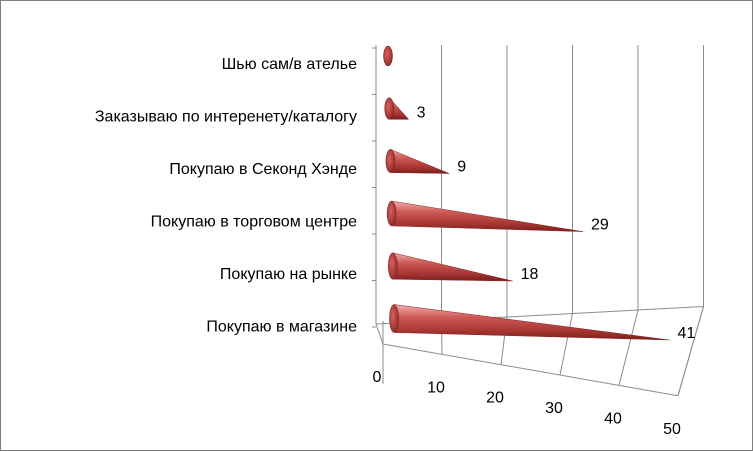  Describe the element at coordinates (281, 327) in the screenshot. I see `category-label: Покупаю в магазине` at that location.